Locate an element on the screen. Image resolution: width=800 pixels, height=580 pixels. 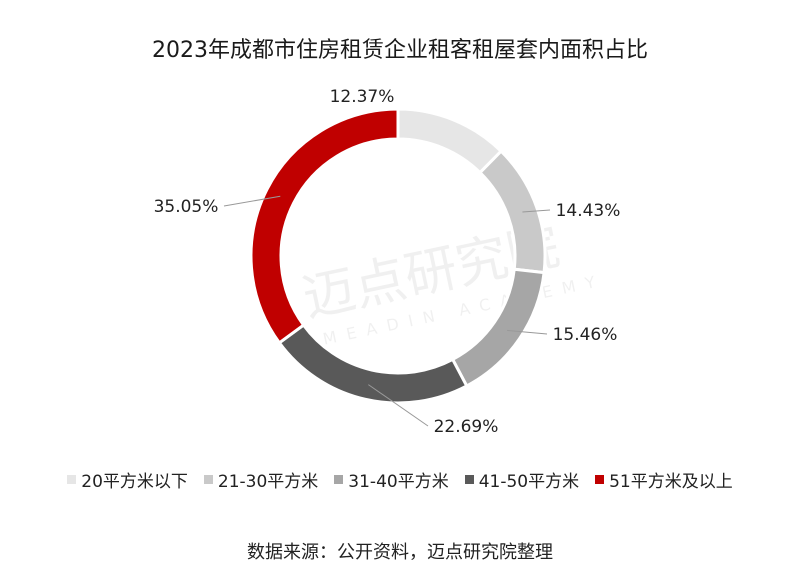
legend-label: 20平方米以下 is located at coordinates (134, 482).